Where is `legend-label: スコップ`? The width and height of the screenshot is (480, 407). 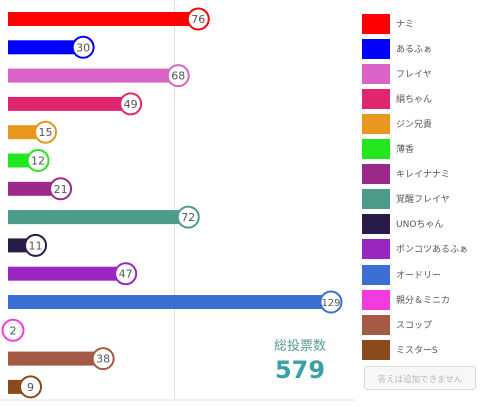 legend-label: スコップ is located at coordinates (414, 325).